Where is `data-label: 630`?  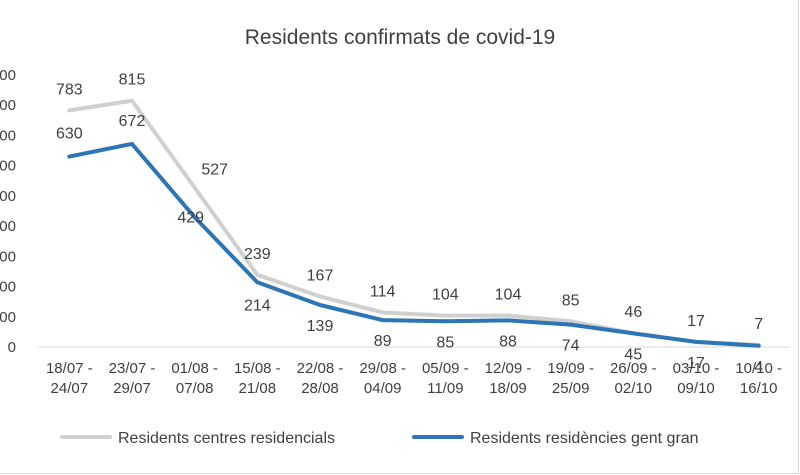
data-label: 630 is located at coordinates (69, 134).